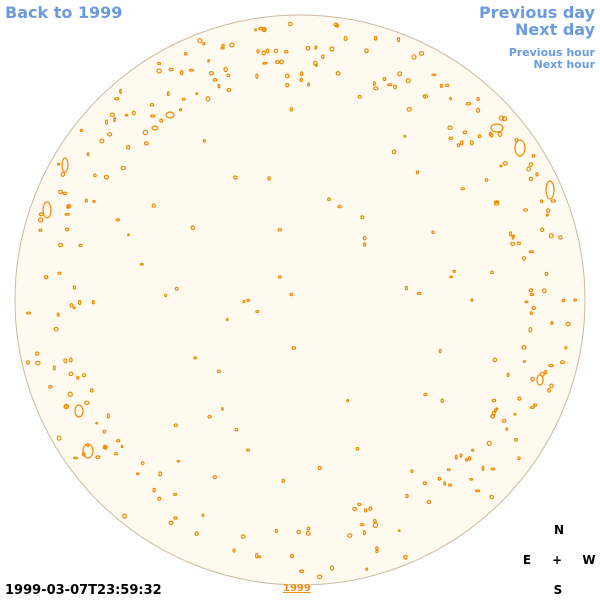  I want to click on year-link: 1999, so click(297, 588).